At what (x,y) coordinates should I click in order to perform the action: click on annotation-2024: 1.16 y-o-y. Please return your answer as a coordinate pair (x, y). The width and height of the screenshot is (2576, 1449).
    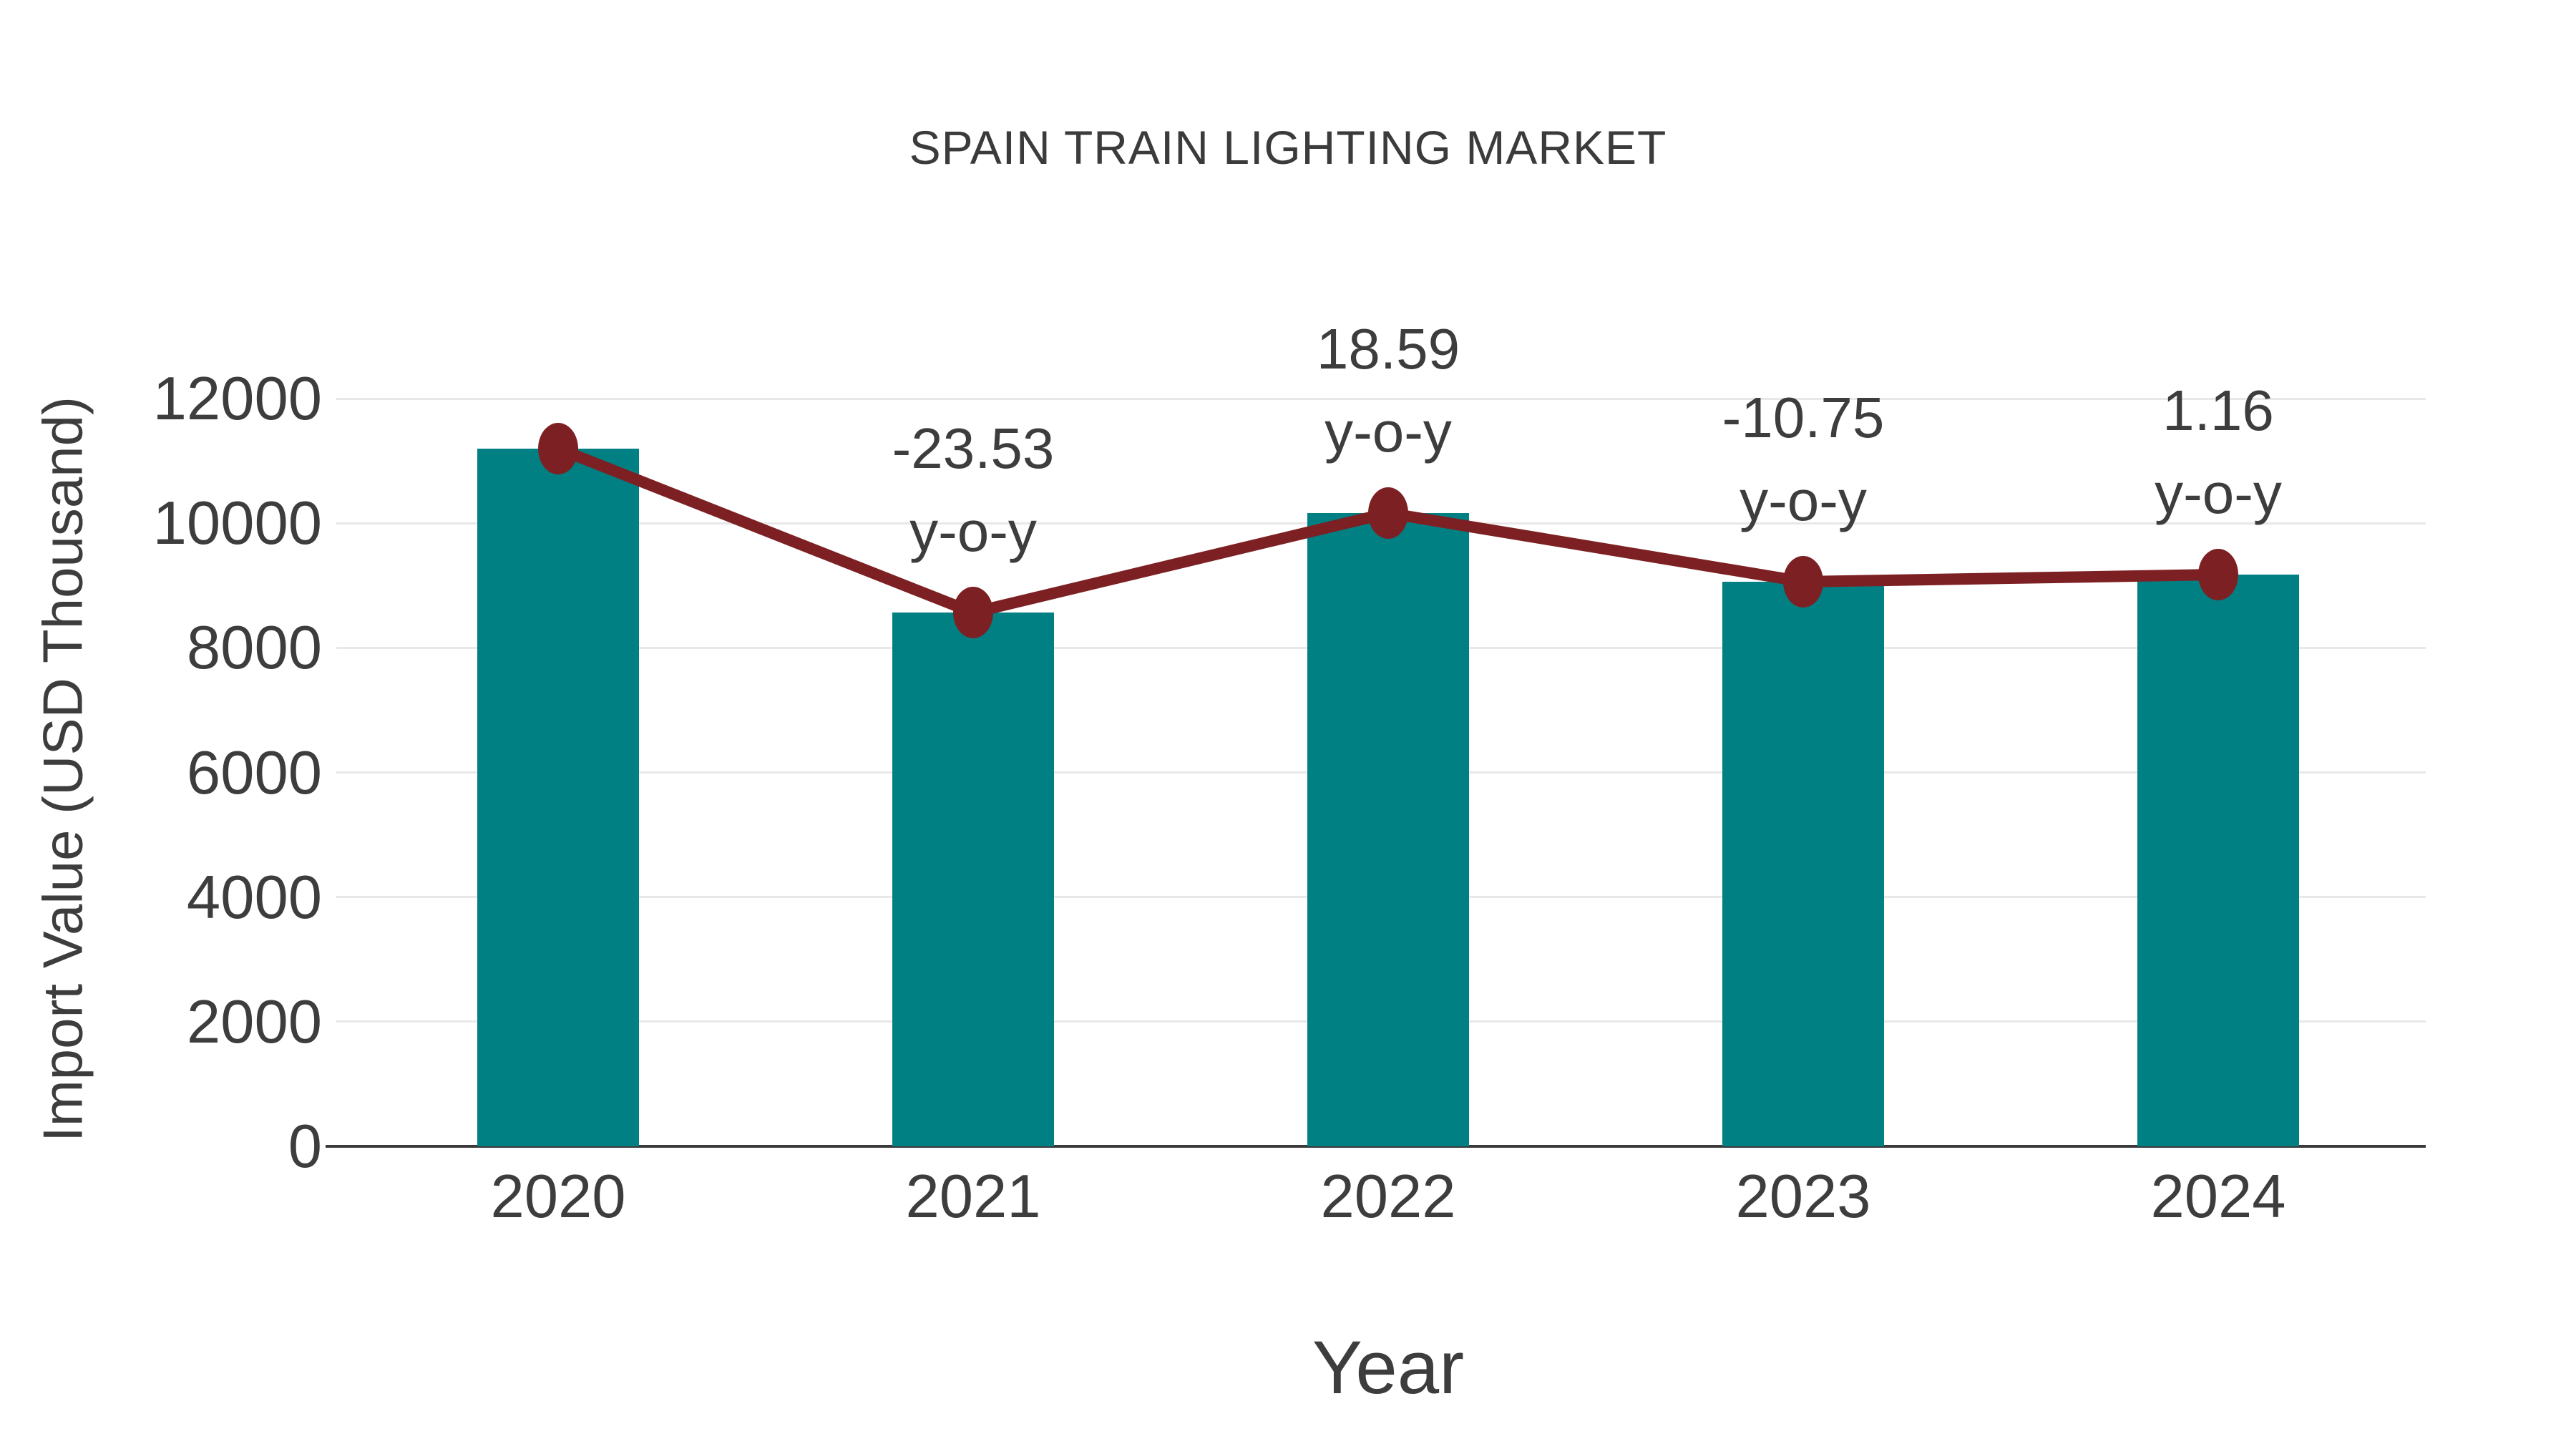
    Looking at the image, I should click on (2218, 452).